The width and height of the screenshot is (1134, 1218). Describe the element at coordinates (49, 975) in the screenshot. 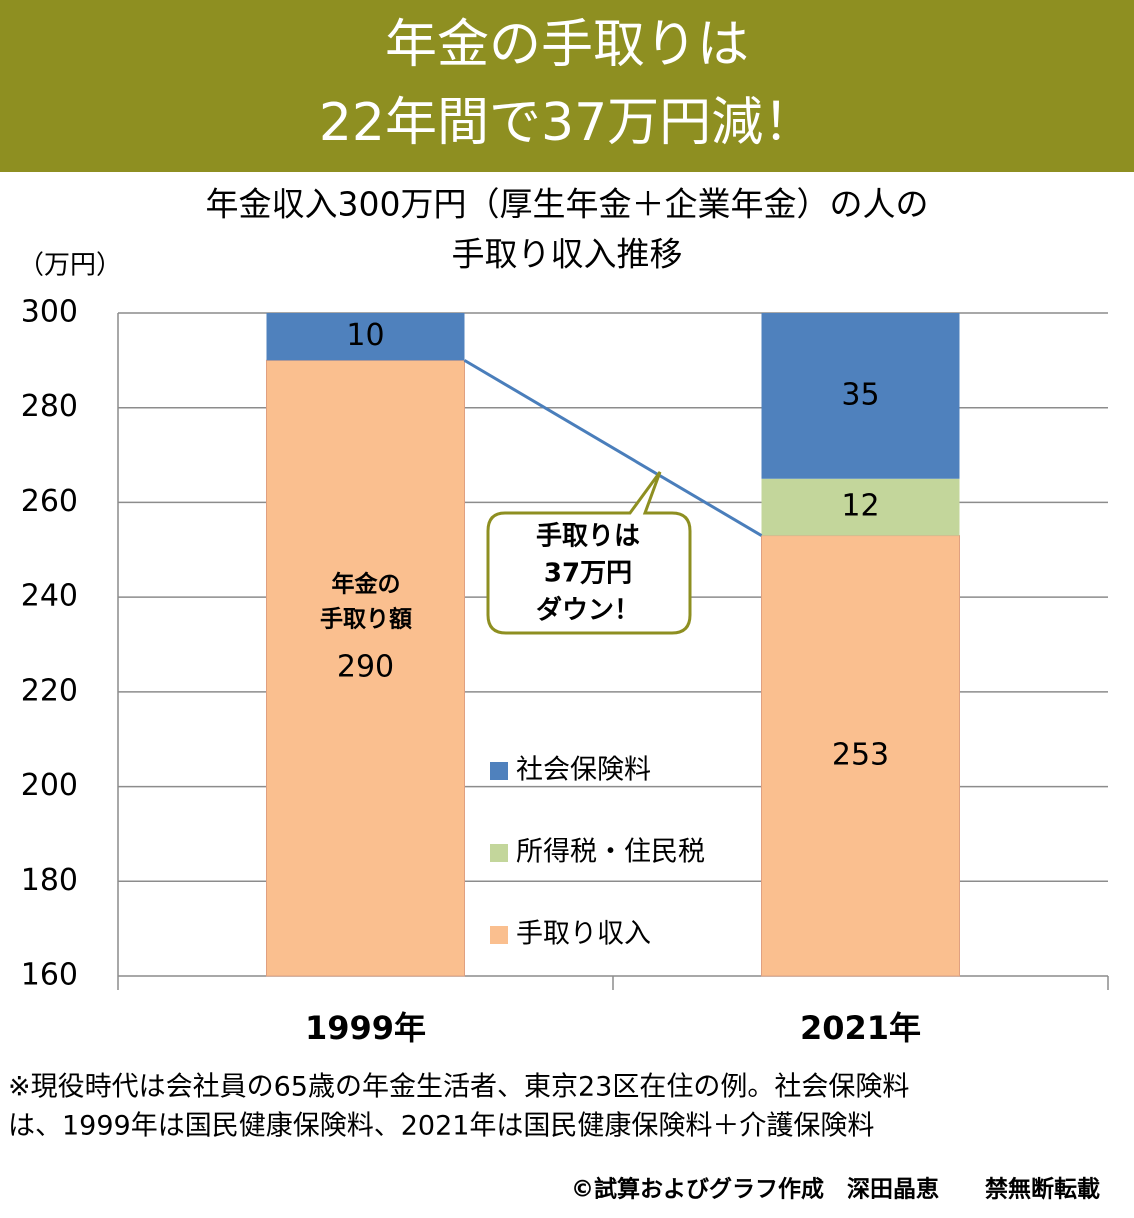

I see `y-tick-label: 160` at that location.